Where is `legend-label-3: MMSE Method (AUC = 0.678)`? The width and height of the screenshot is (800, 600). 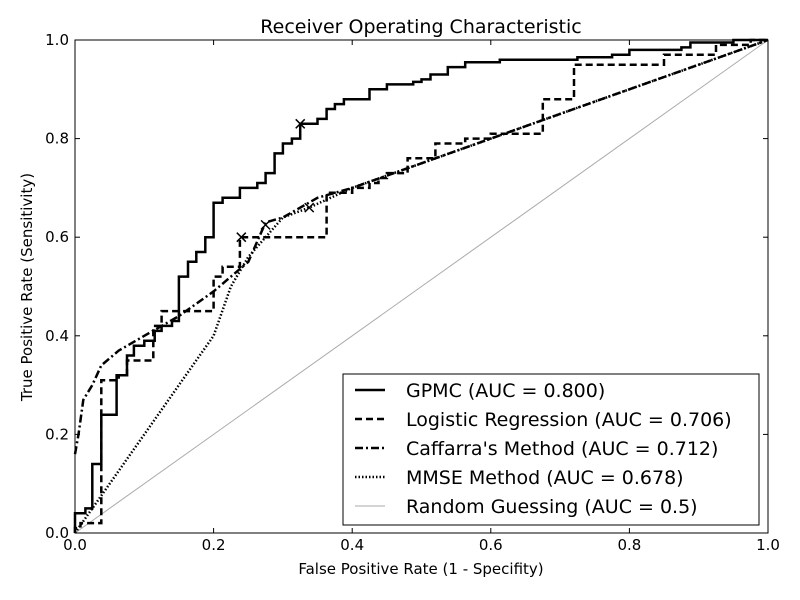 legend-label-3: MMSE Method (AUC = 0.678) is located at coordinates (545, 478).